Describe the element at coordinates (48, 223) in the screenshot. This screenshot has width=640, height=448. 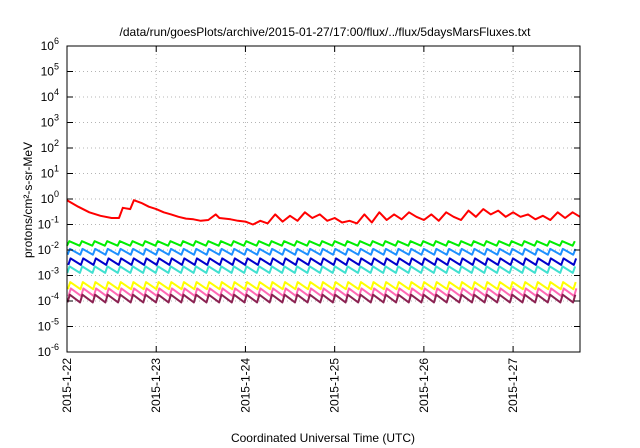
I see `y-tick-label: 10⁻¹` at that location.